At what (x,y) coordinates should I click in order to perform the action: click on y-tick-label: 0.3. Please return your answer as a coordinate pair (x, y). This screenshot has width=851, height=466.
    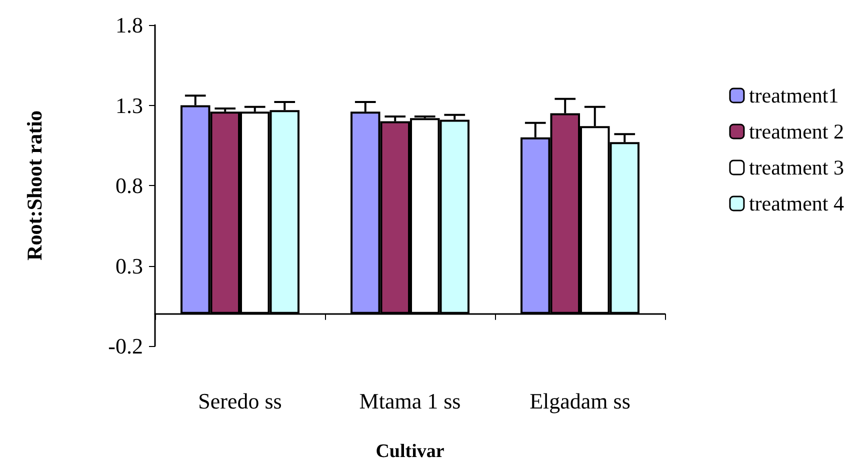
    Looking at the image, I should click on (129, 265).